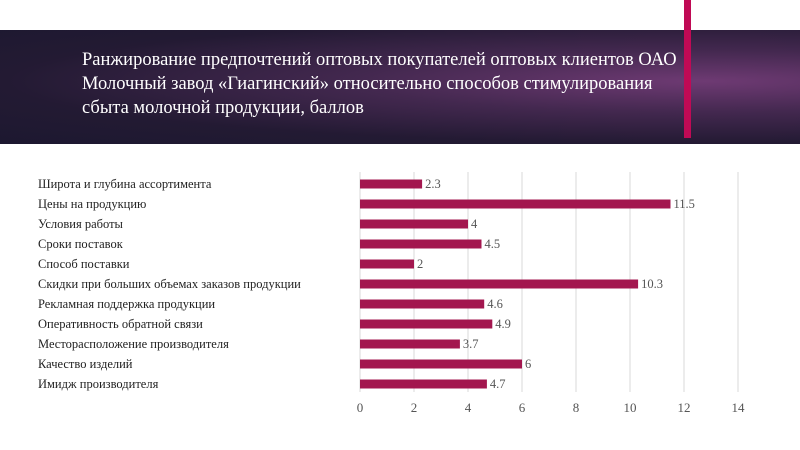  Describe the element at coordinates (652, 284) in the screenshot. I see `data-label: 10.3` at that location.